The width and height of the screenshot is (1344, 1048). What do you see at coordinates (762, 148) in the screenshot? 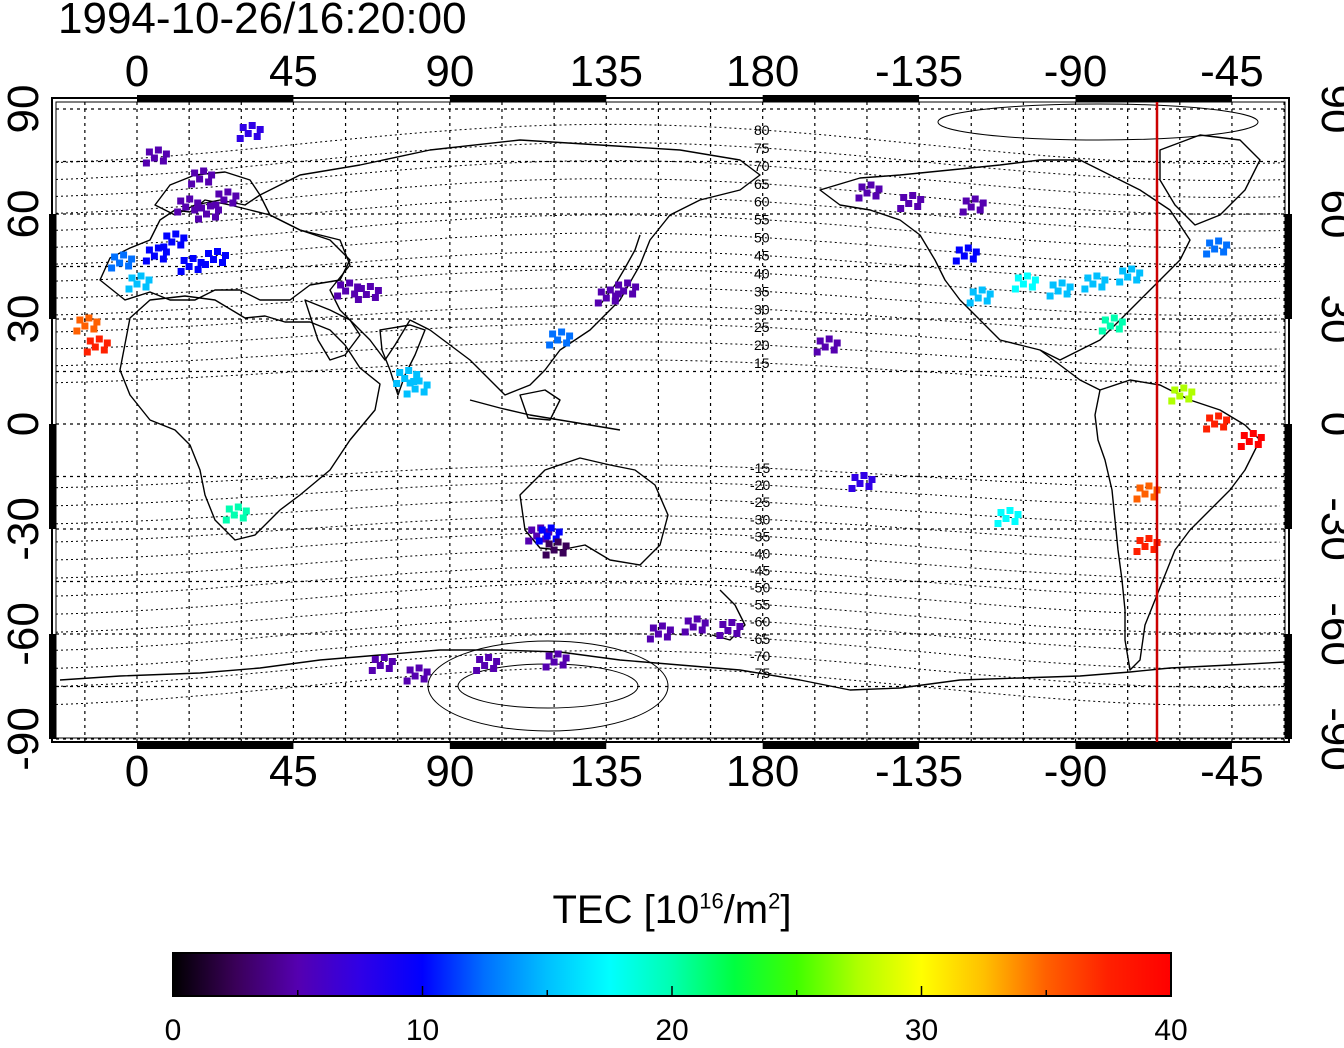
I see `contour-label: 75` at bounding box center [762, 148].